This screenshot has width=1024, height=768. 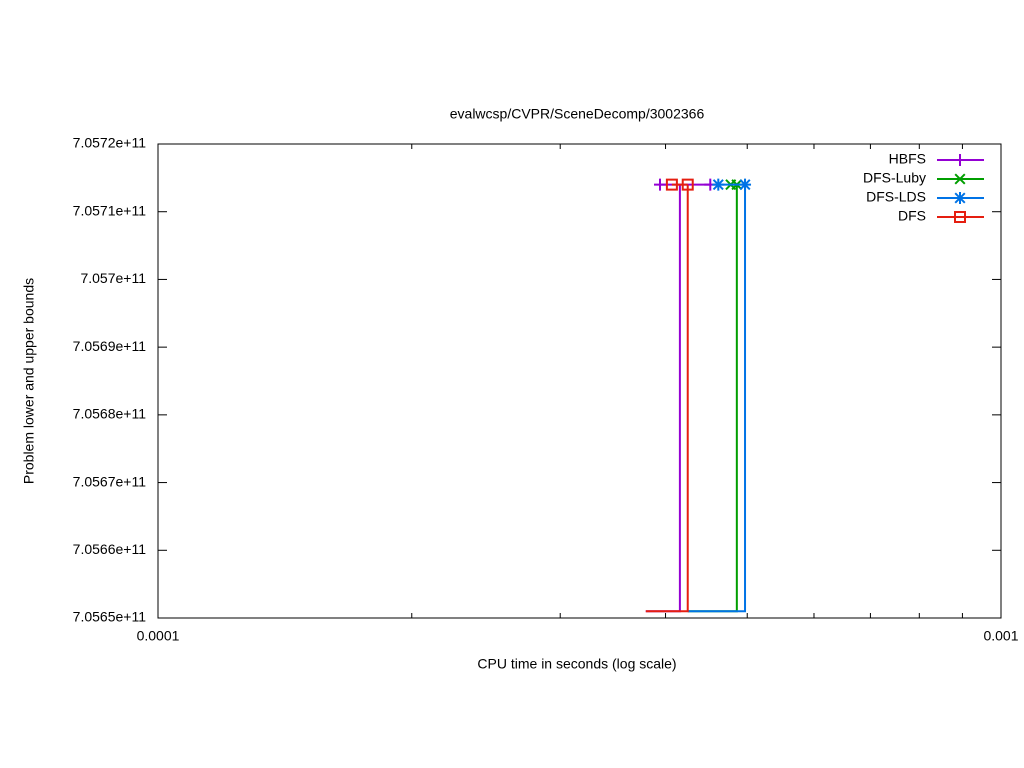 I want to click on y-tick-label: 7.0569e+11, so click(x=110, y=346).